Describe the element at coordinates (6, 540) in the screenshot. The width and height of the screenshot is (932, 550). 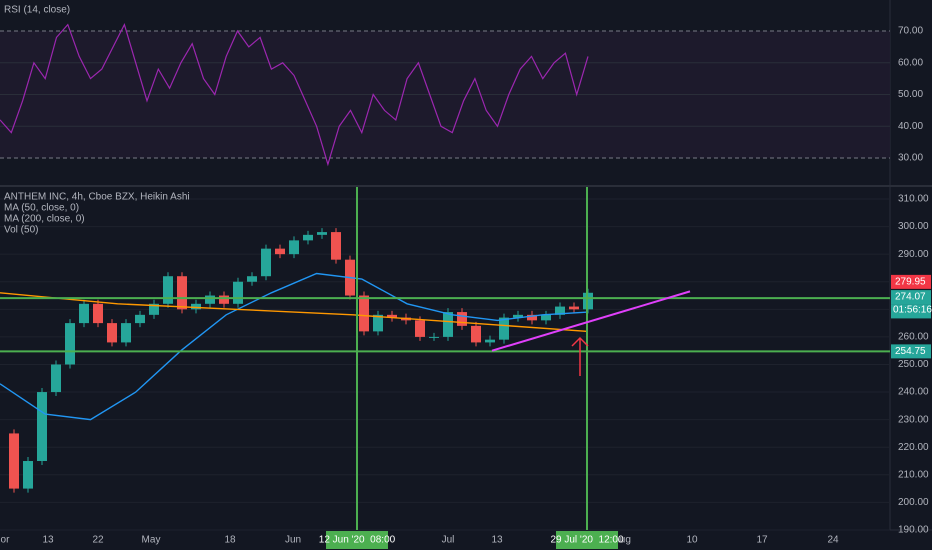
I see `x-tick-label: or` at that location.